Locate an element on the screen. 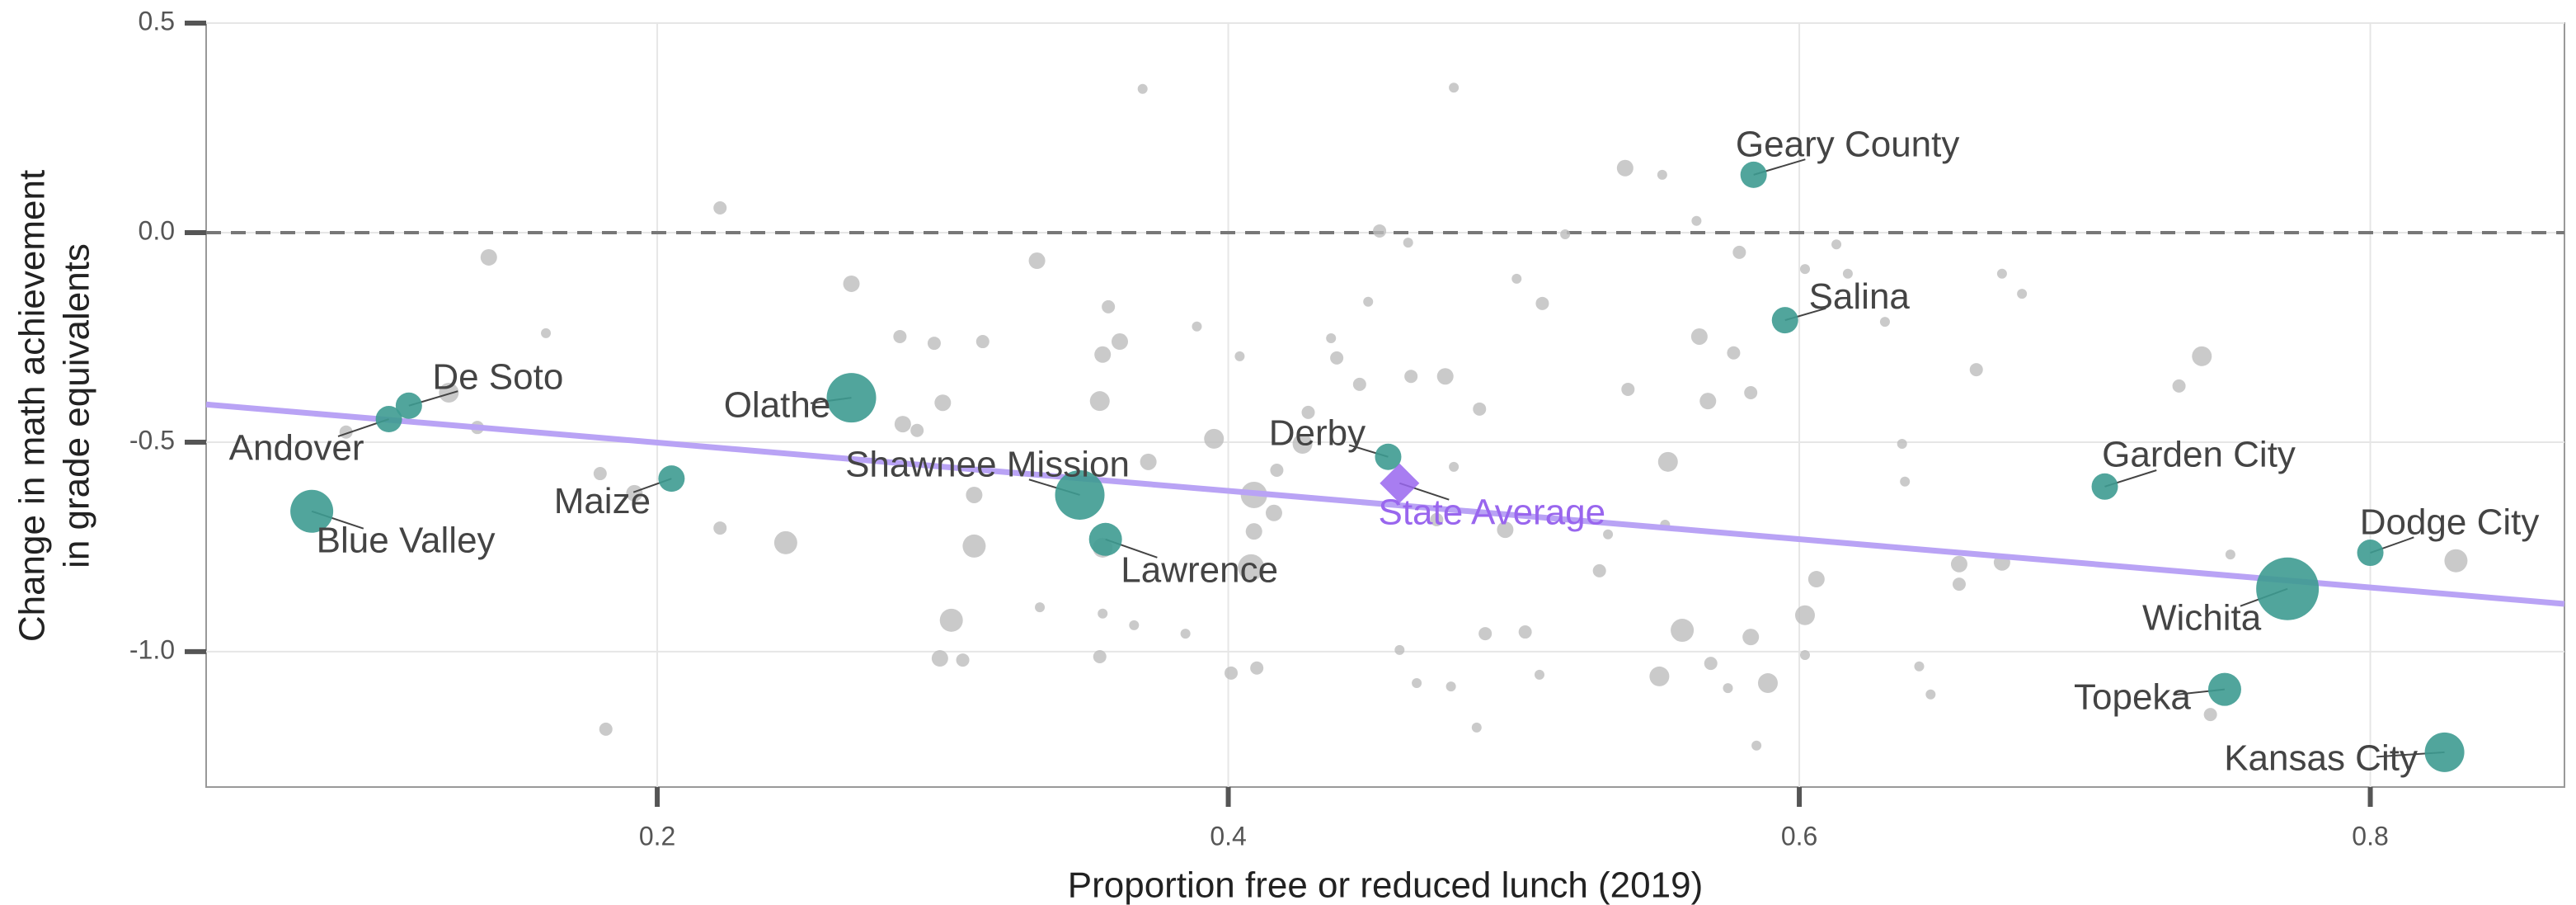 The image size is (2576, 905). x-axis-title: Proportion free or reduced lunch (2019) is located at coordinates (1385, 885).